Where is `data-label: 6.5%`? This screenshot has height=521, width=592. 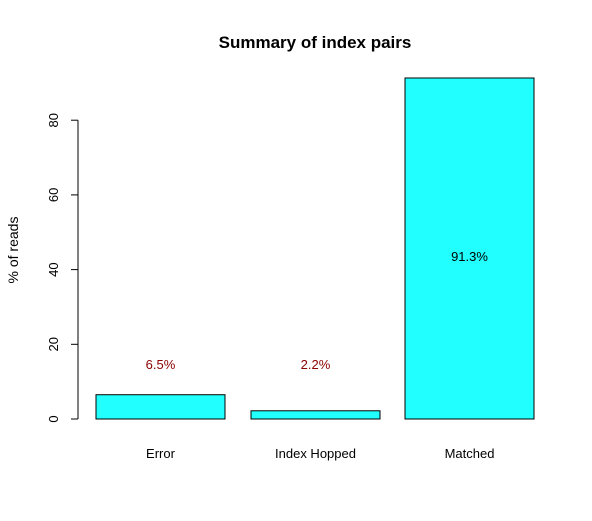 data-label: 6.5% is located at coordinates (161, 364).